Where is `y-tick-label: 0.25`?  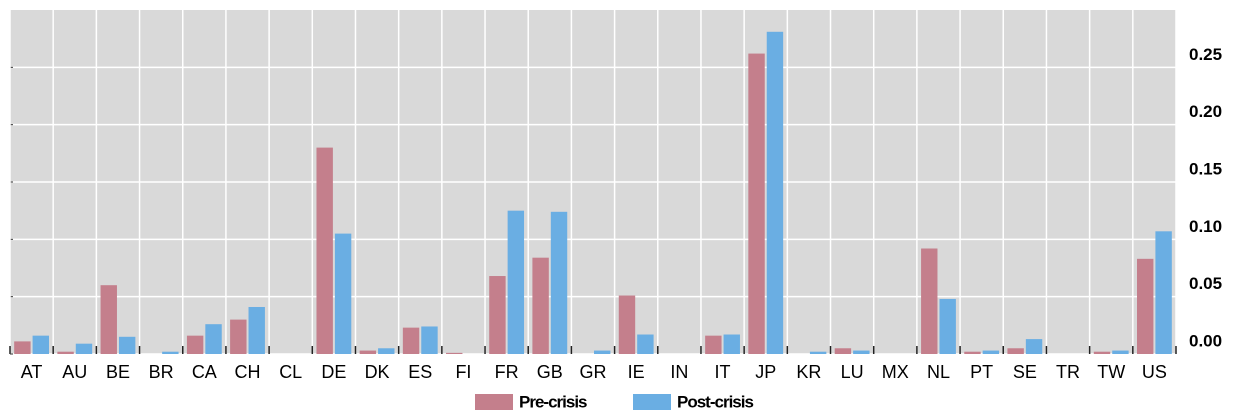 y-tick-label: 0.25 is located at coordinates (1205, 54).